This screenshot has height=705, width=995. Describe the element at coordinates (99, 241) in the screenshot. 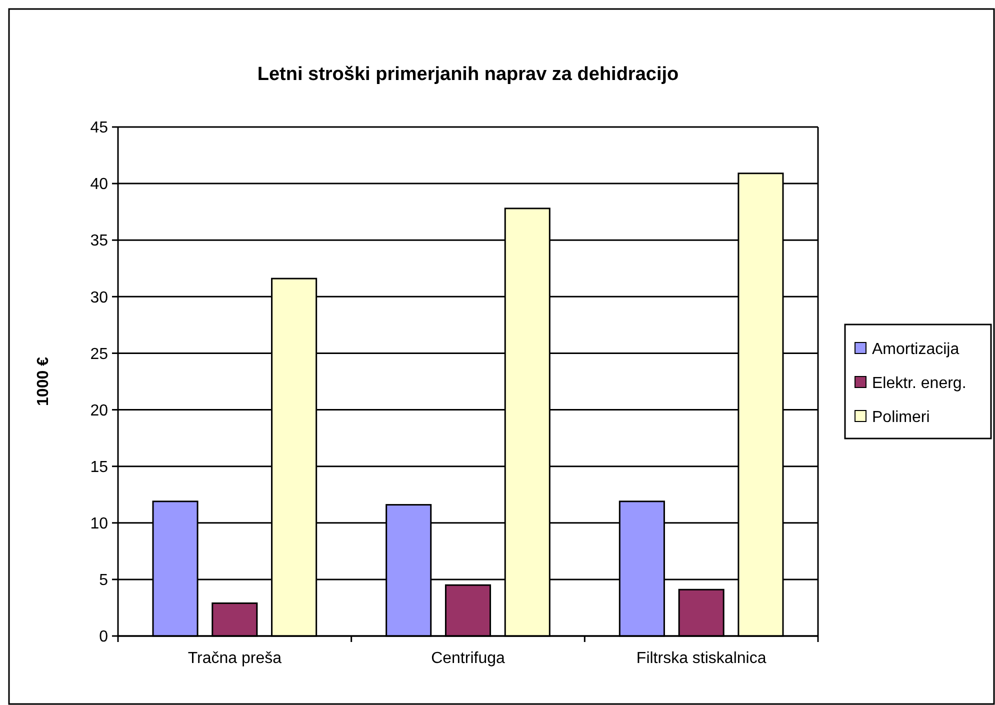

I see `y-tick-label: 35` at that location.